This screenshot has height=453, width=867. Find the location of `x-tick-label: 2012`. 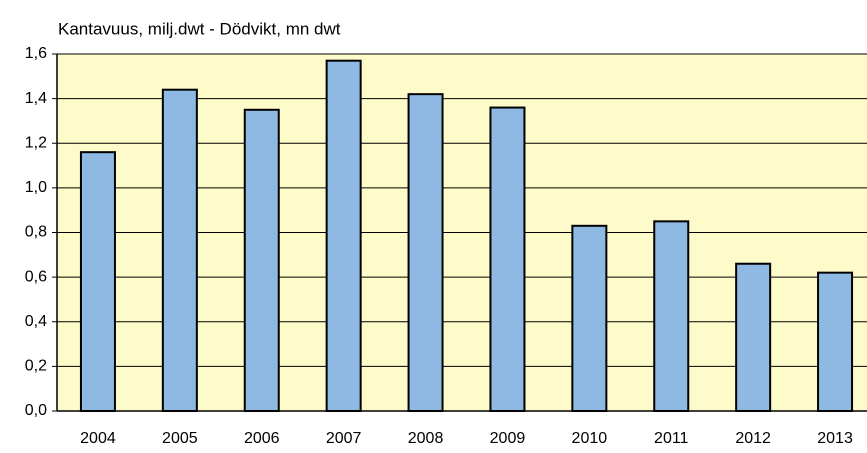

x-tick-label: 2012 is located at coordinates (753, 438).